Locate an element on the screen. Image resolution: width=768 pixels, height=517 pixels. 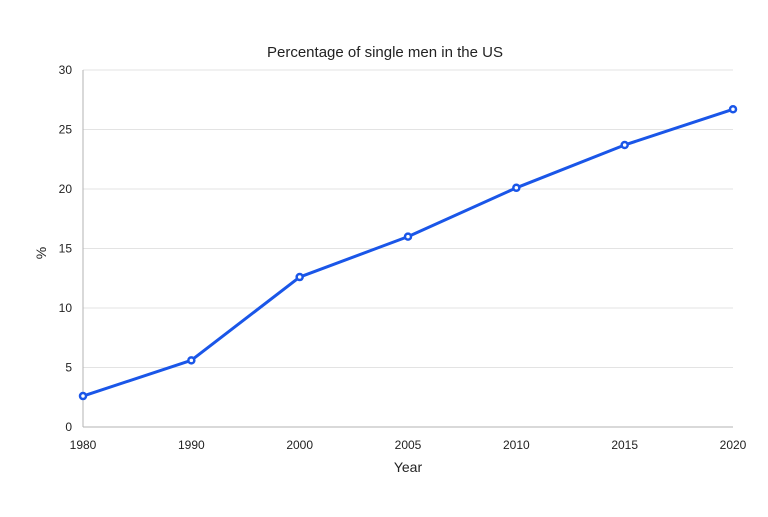
x-tick-label: 2010 is located at coordinates (516, 445).